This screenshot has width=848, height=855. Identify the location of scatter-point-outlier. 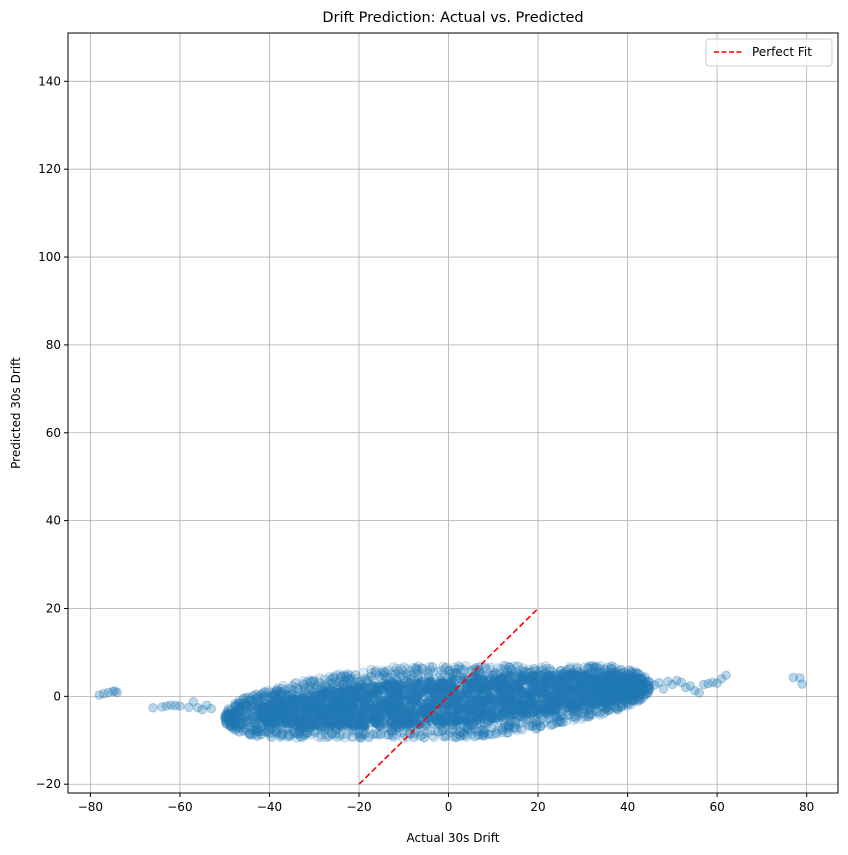
(117, 692).